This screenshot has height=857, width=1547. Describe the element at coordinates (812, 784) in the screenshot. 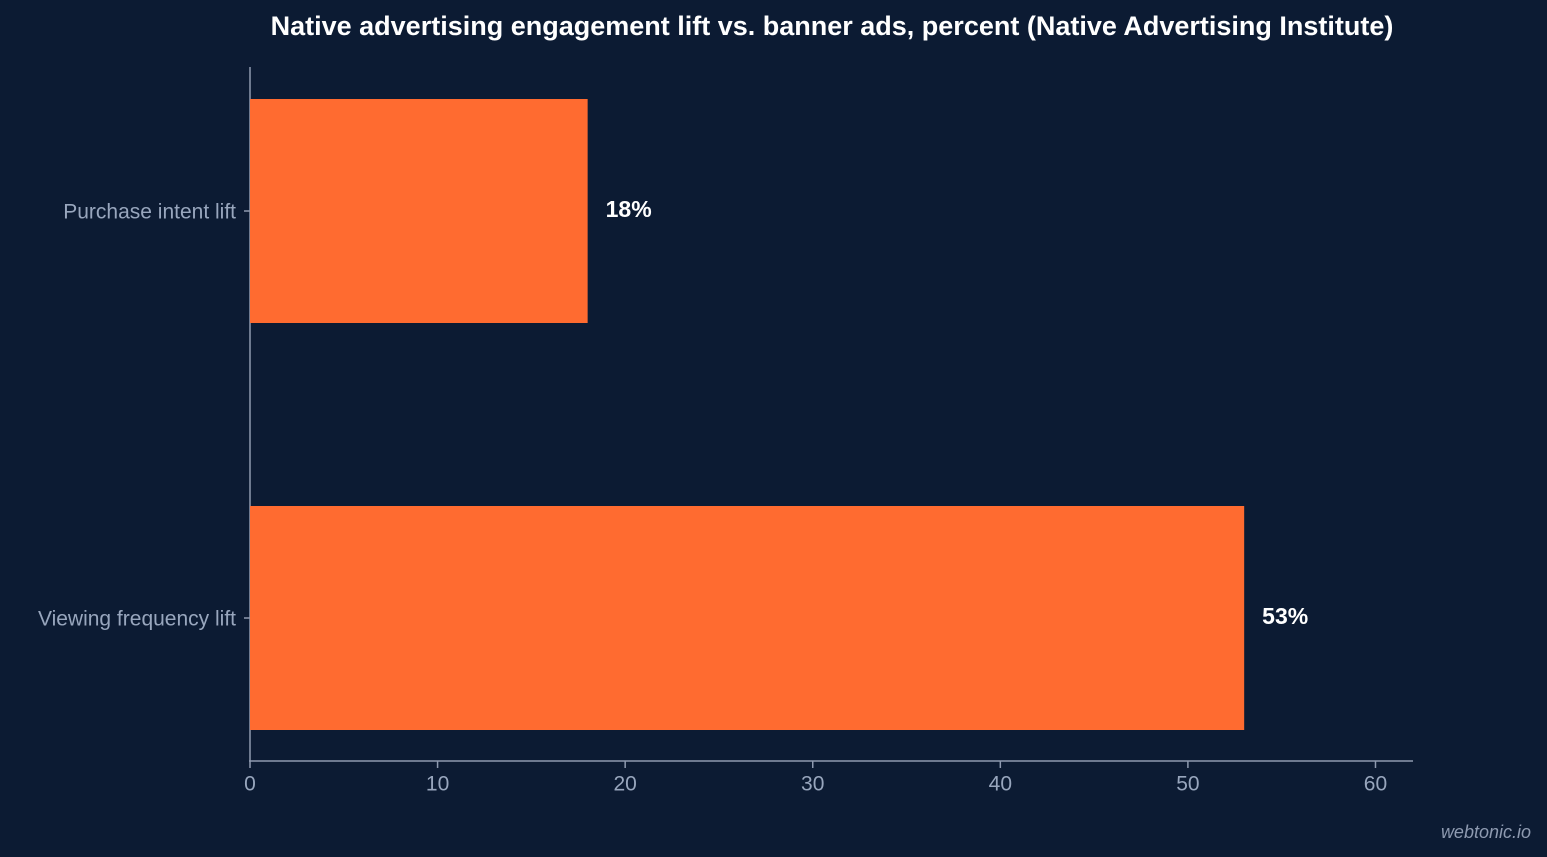

I see `x-tick-label: 30` at that location.